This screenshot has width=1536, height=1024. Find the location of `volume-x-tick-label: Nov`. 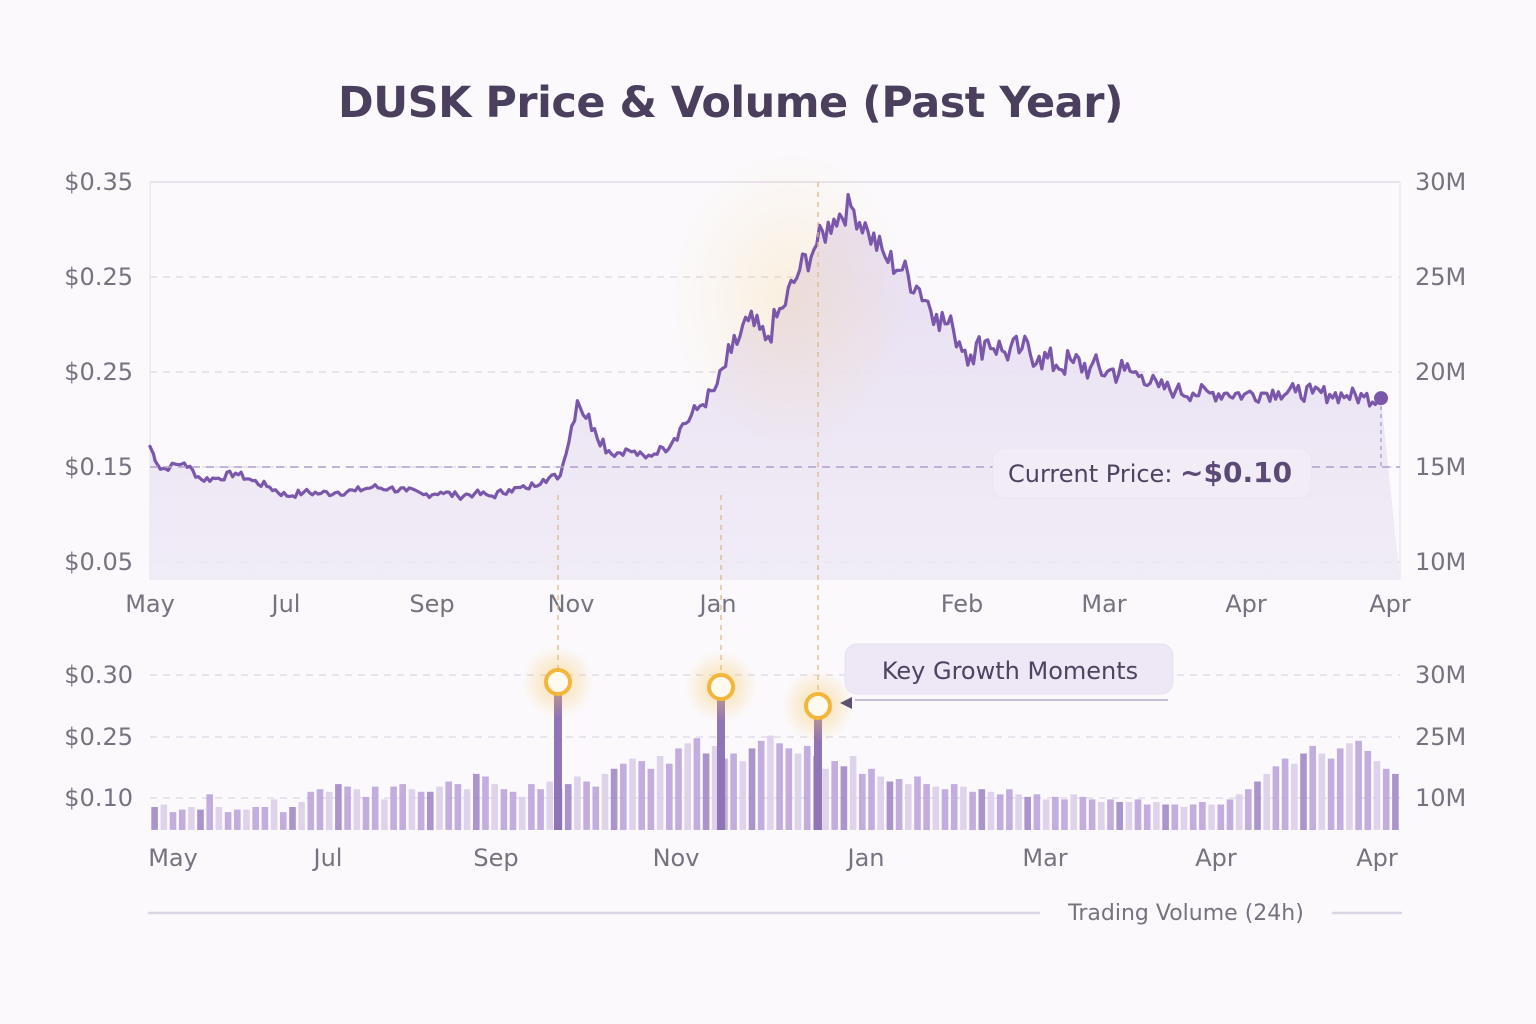

volume-x-tick-label: Nov is located at coordinates (676, 858).